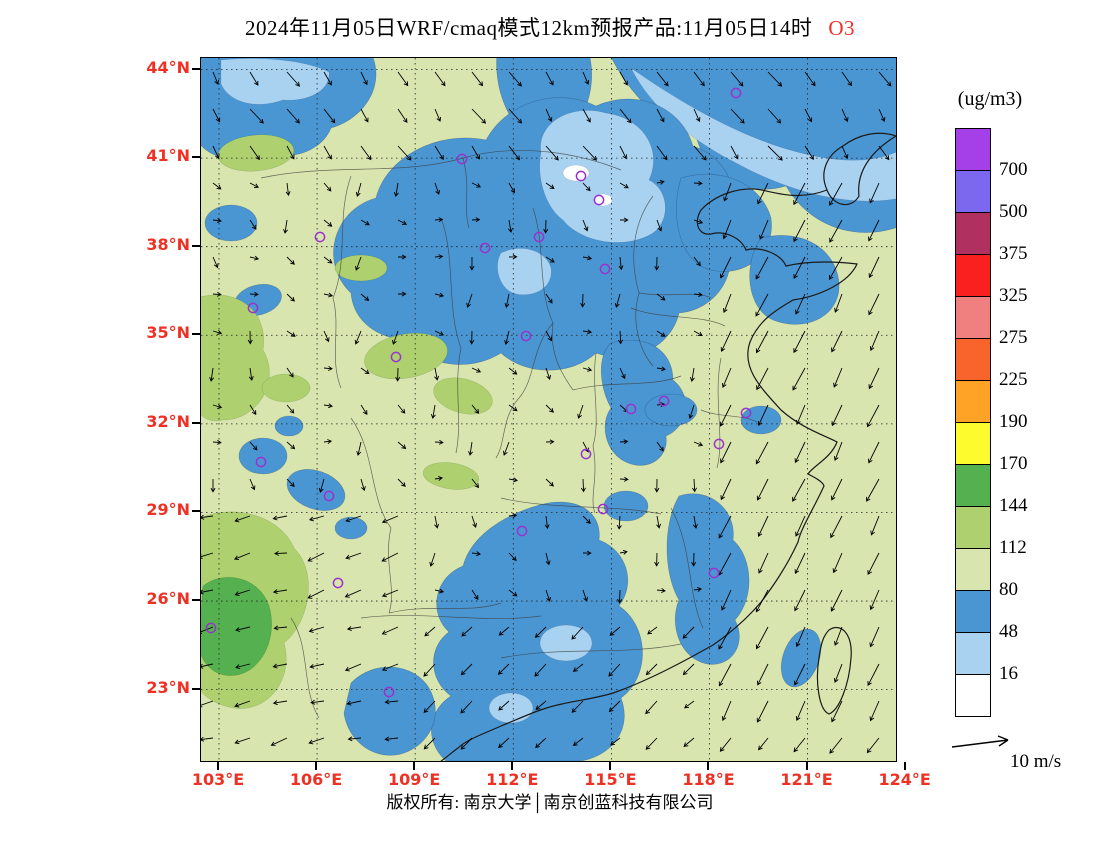 This screenshot has width=1100, height=850. I want to click on island-taiwan, so click(834, 671).